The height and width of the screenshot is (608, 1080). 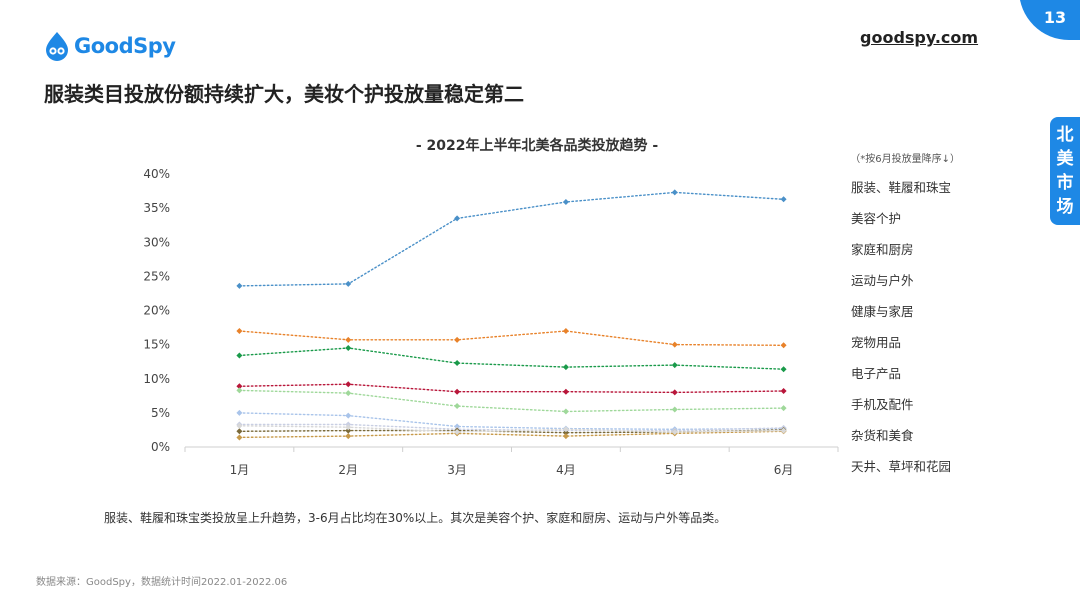 What do you see at coordinates (919, 37) in the screenshot?
I see `site-url-link: goodspy.com` at bounding box center [919, 37].